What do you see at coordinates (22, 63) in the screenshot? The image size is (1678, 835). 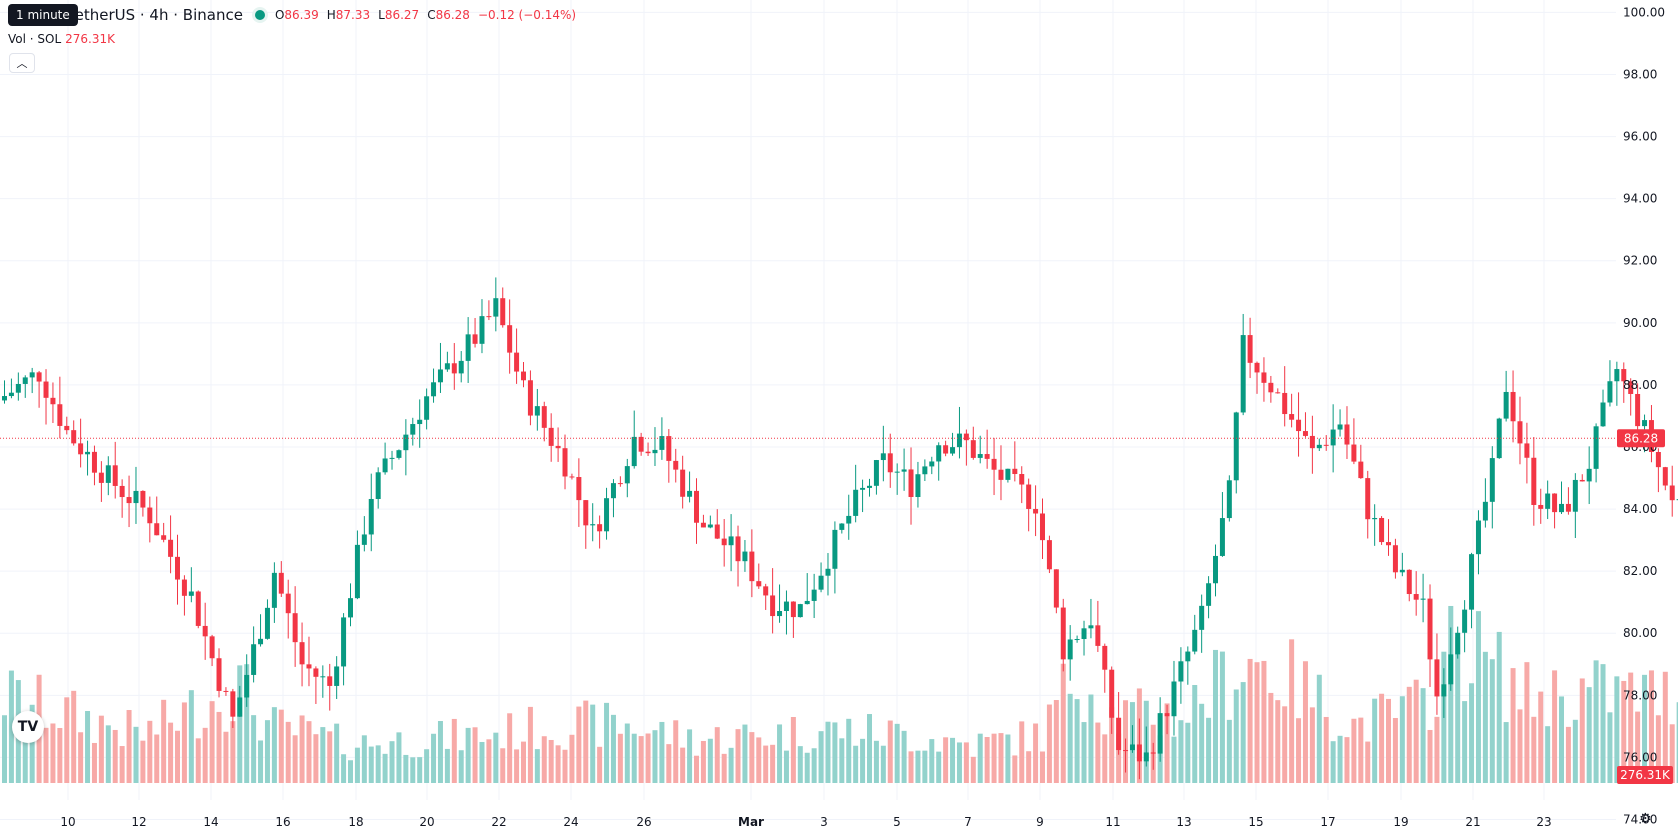 I see `collapse-legend-button: ︿` at bounding box center [22, 63].